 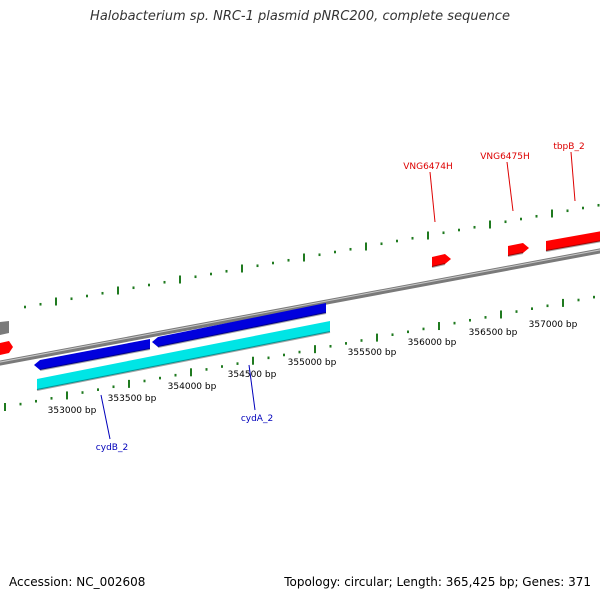 I want to click on gene-label-tbpB-2: tbpB_2, so click(x=568, y=147).